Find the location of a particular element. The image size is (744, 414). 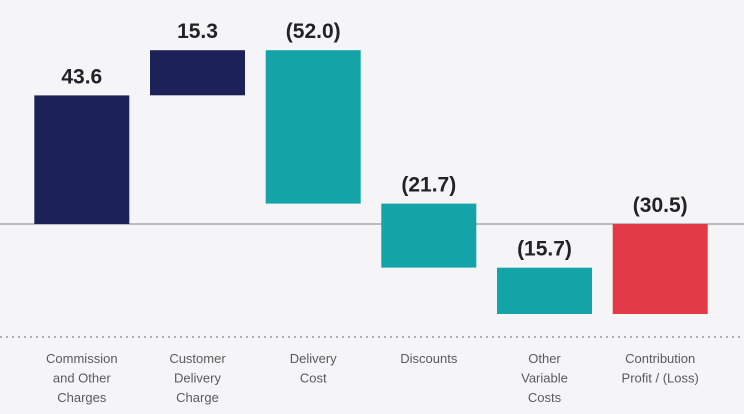

category-label-line: Charge is located at coordinates (197, 397).